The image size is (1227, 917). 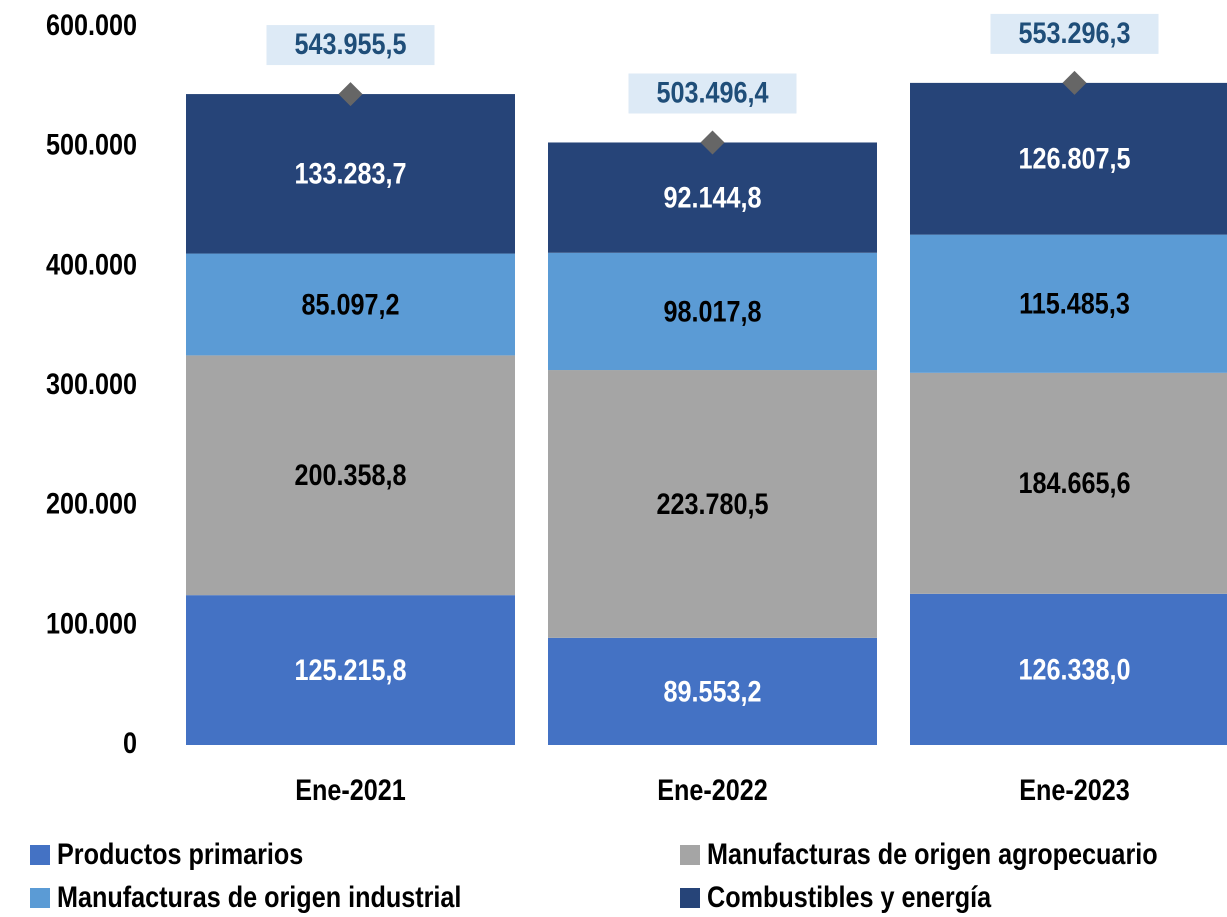 What do you see at coordinates (91, 25) in the screenshot?
I see `y-tick-label: 600.000` at bounding box center [91, 25].